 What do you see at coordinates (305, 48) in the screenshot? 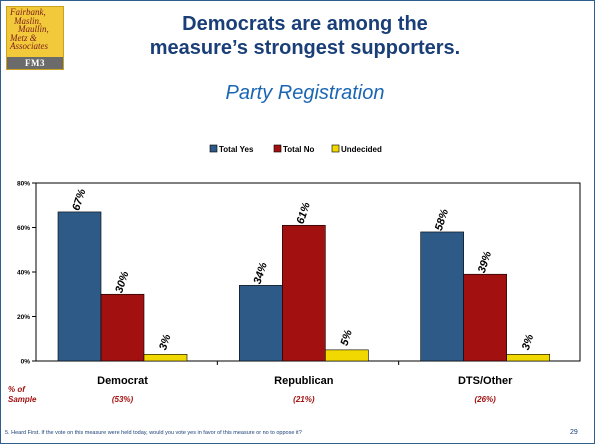
I see `slide-title-line2: measure’s strongest supporters.` at bounding box center [305, 48].